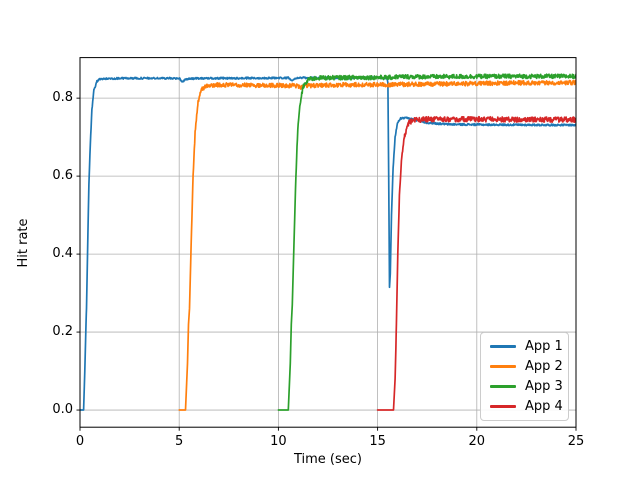 The width and height of the screenshot is (640, 480). I want to click on x-tick-label: 10, so click(278, 441).